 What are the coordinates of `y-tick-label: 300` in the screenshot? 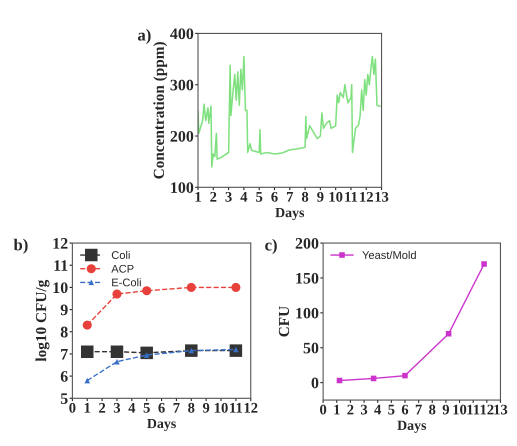 It's located at (182, 85).